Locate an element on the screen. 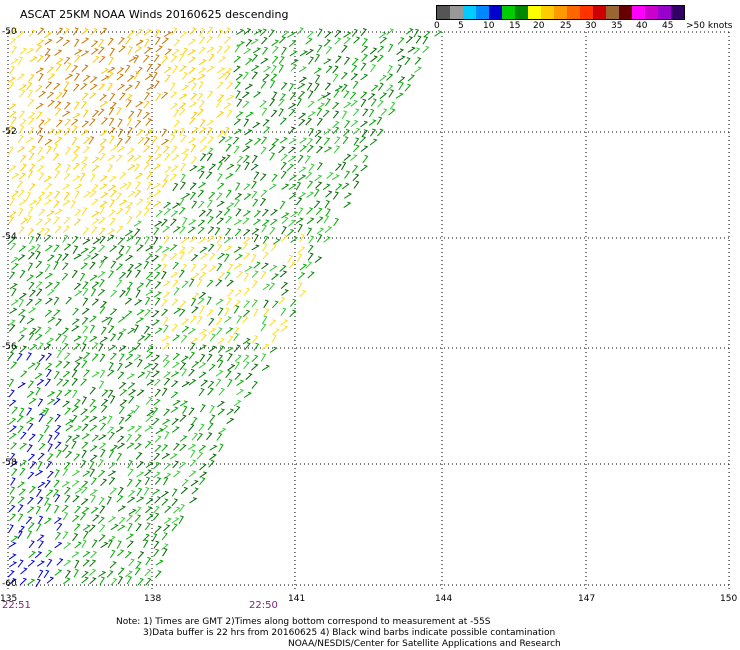 This screenshot has width=740, height=650. colorbar-swatch is located at coordinates (625, 12).